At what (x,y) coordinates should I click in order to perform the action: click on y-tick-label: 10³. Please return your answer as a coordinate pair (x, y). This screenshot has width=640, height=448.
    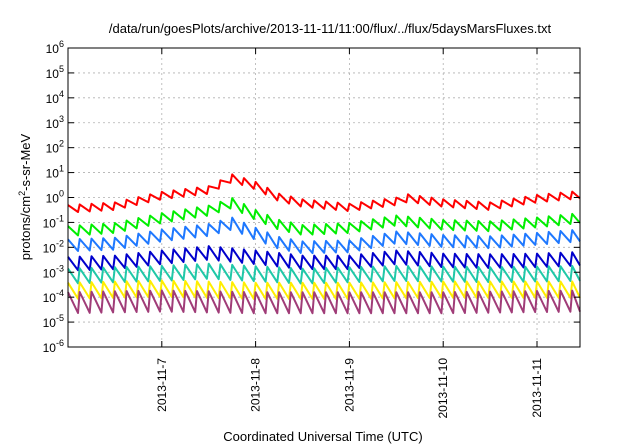
    Looking at the image, I should click on (55, 122).